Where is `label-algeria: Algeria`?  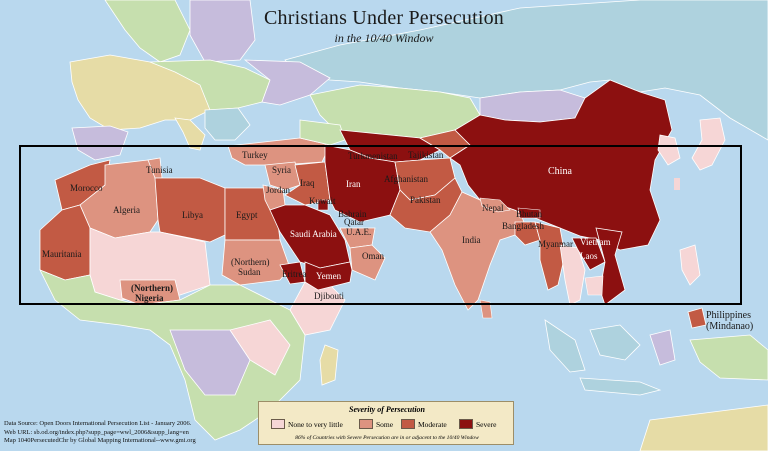 label-algeria: Algeria is located at coordinates (126, 210).